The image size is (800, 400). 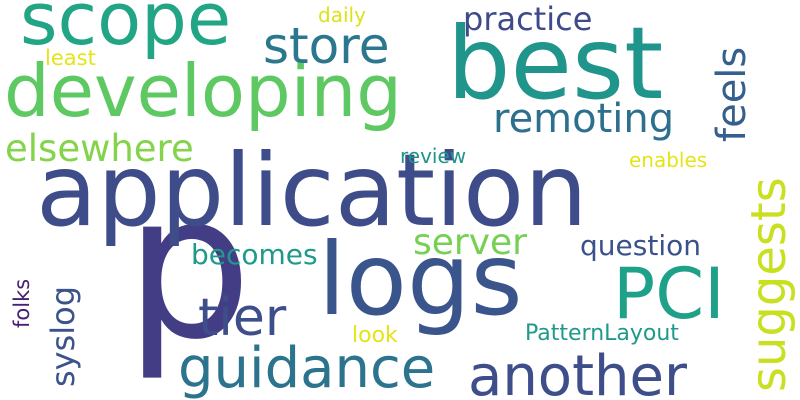 What do you see at coordinates (769, 284) in the screenshot?
I see `word-suggests: suggests` at bounding box center [769, 284].